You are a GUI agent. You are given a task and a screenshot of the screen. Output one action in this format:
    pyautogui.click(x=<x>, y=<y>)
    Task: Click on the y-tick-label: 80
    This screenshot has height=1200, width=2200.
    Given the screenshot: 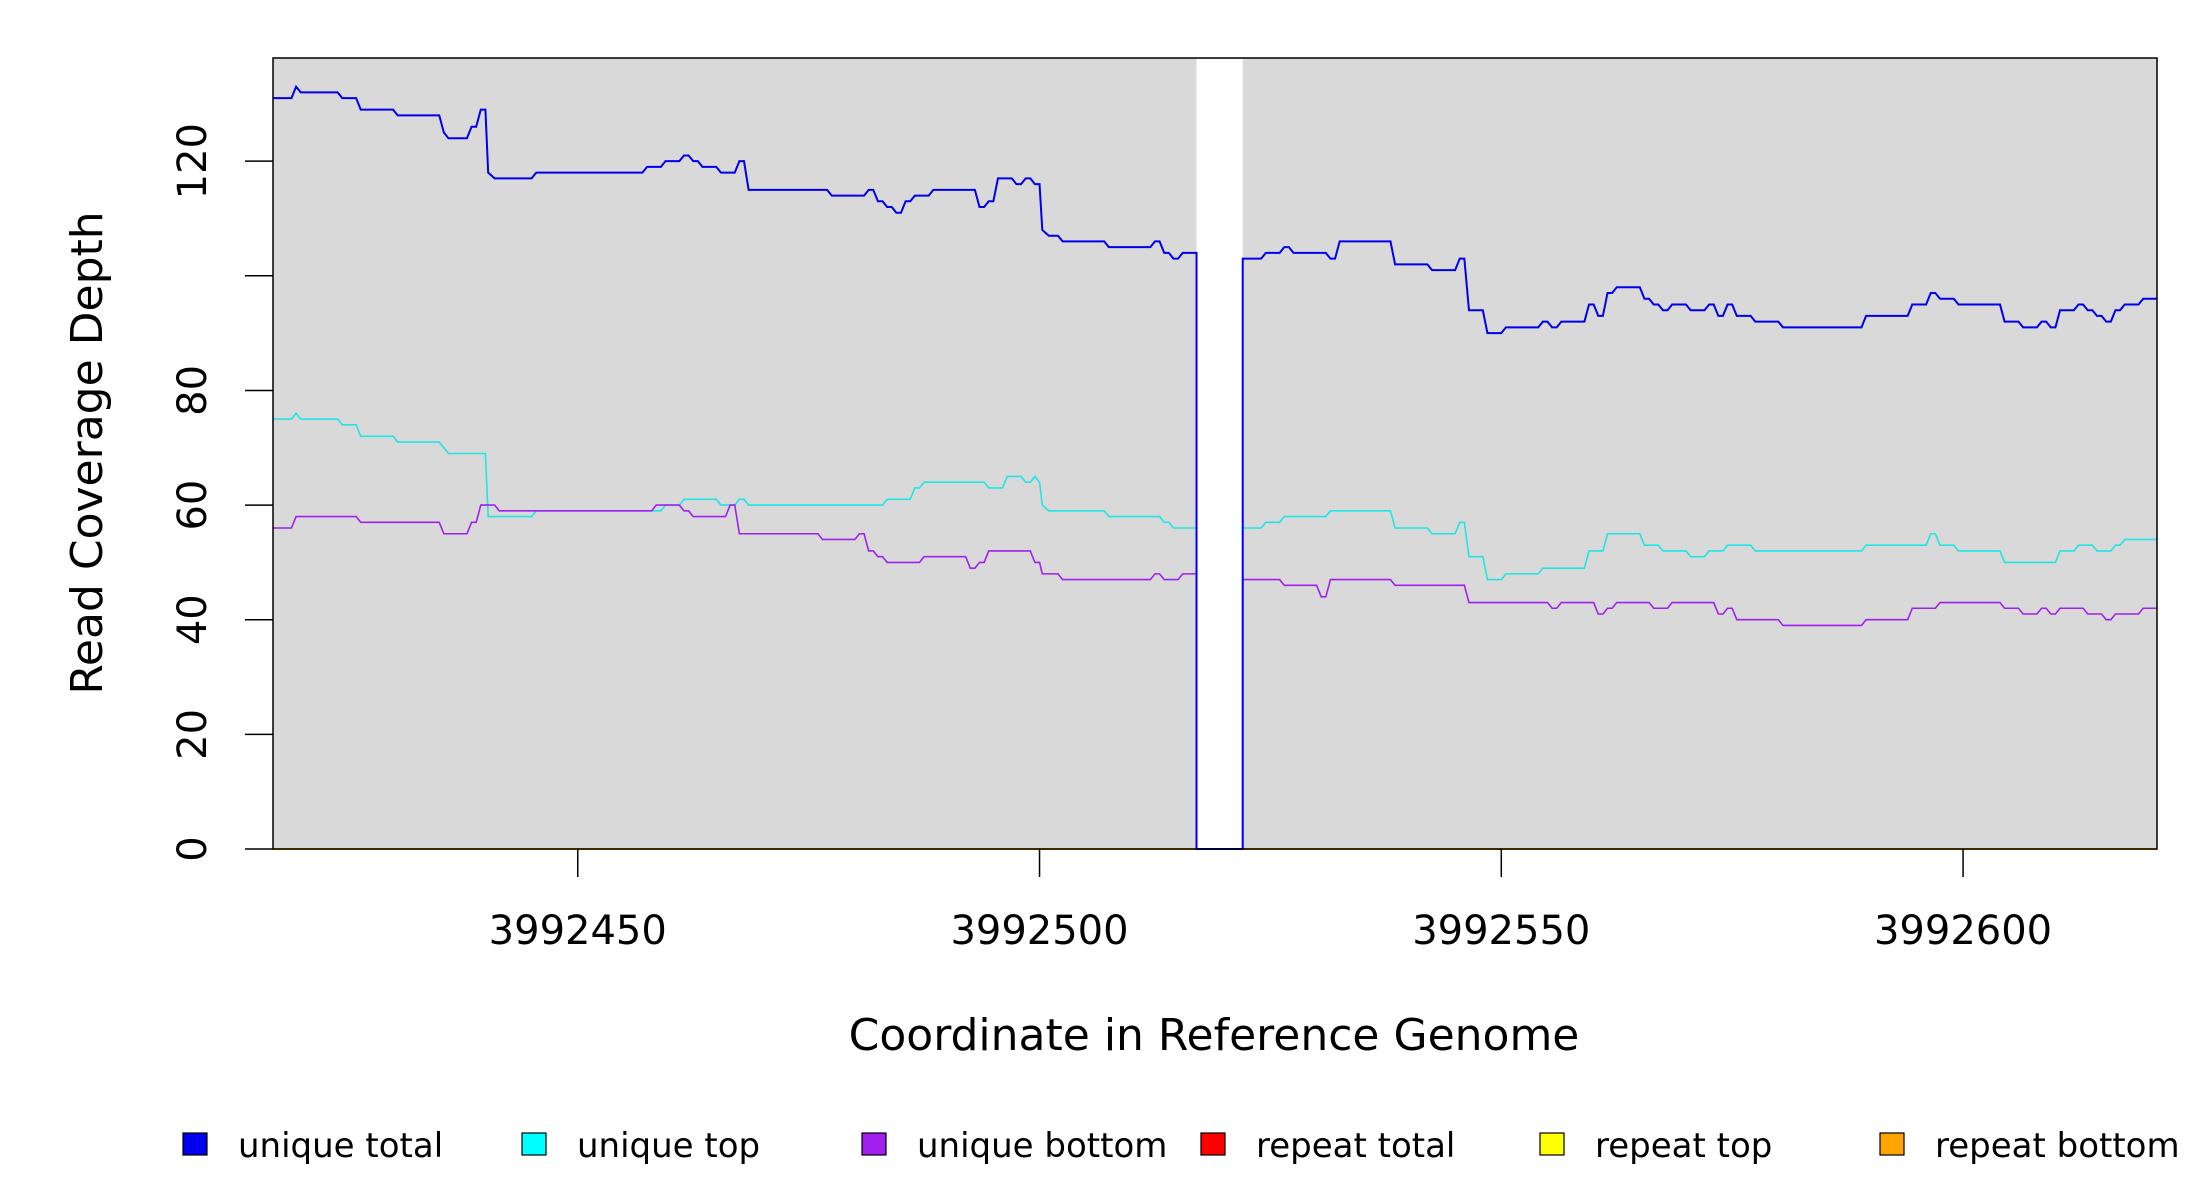 What is the action you would take?
    pyautogui.click(x=193, y=390)
    